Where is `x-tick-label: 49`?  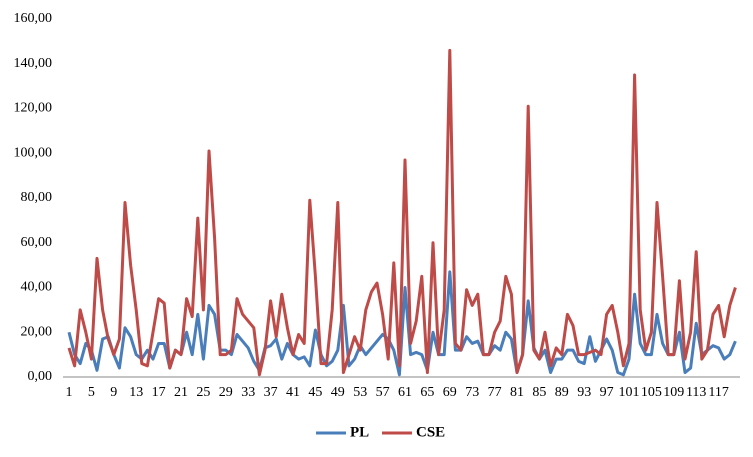 x-tick-label: 49 is located at coordinates (338, 392).